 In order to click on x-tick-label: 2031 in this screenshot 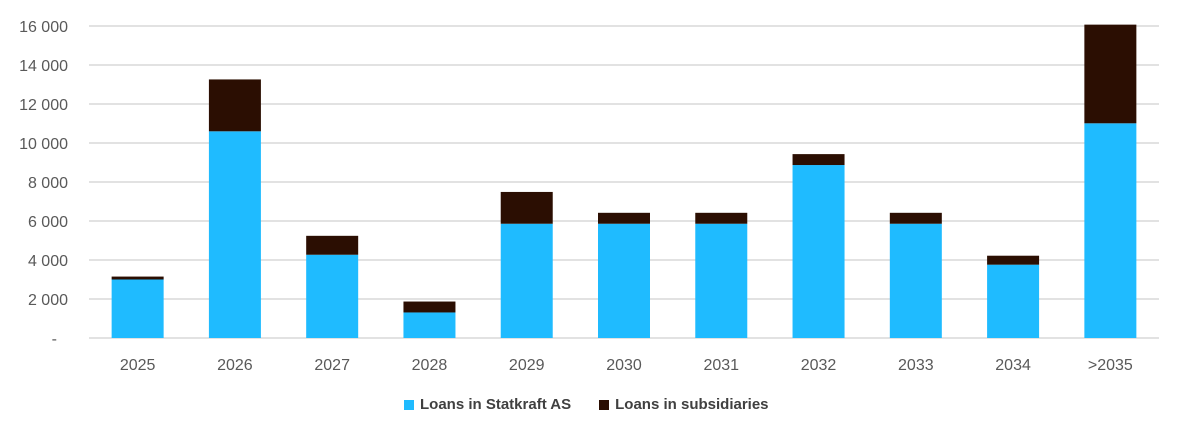, I will do `click(721, 365)`.